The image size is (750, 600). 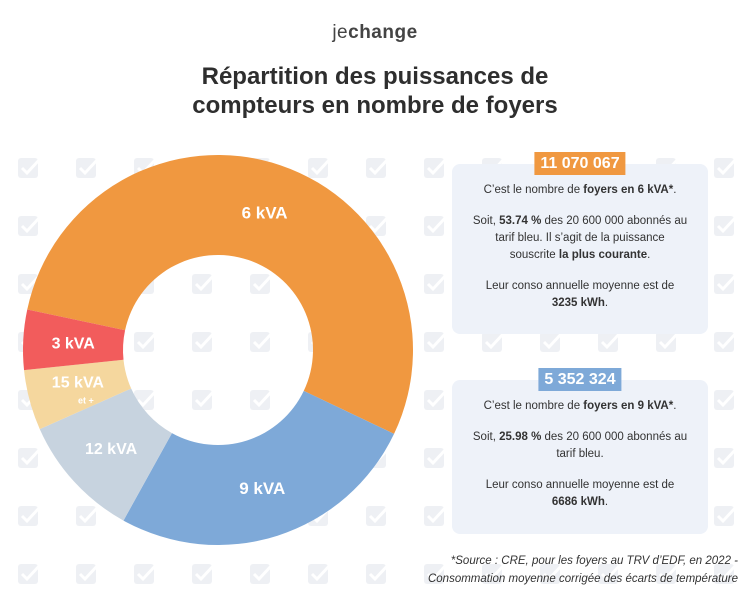 I want to click on logo-part-je: je, so click(x=340, y=32).